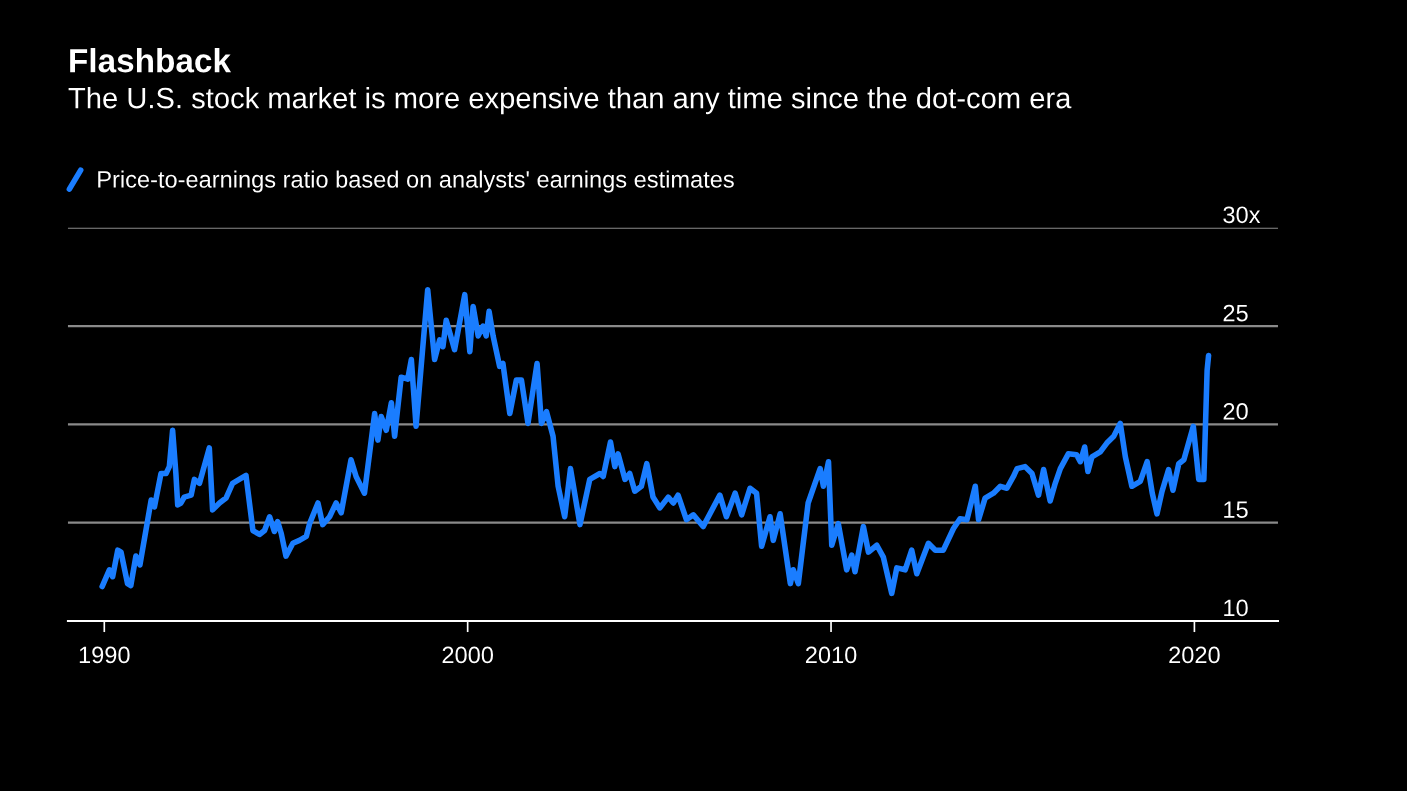 This screenshot has width=1407, height=791. What do you see at coordinates (1236, 509) in the screenshot?
I see `y-tick-label: 15` at bounding box center [1236, 509].